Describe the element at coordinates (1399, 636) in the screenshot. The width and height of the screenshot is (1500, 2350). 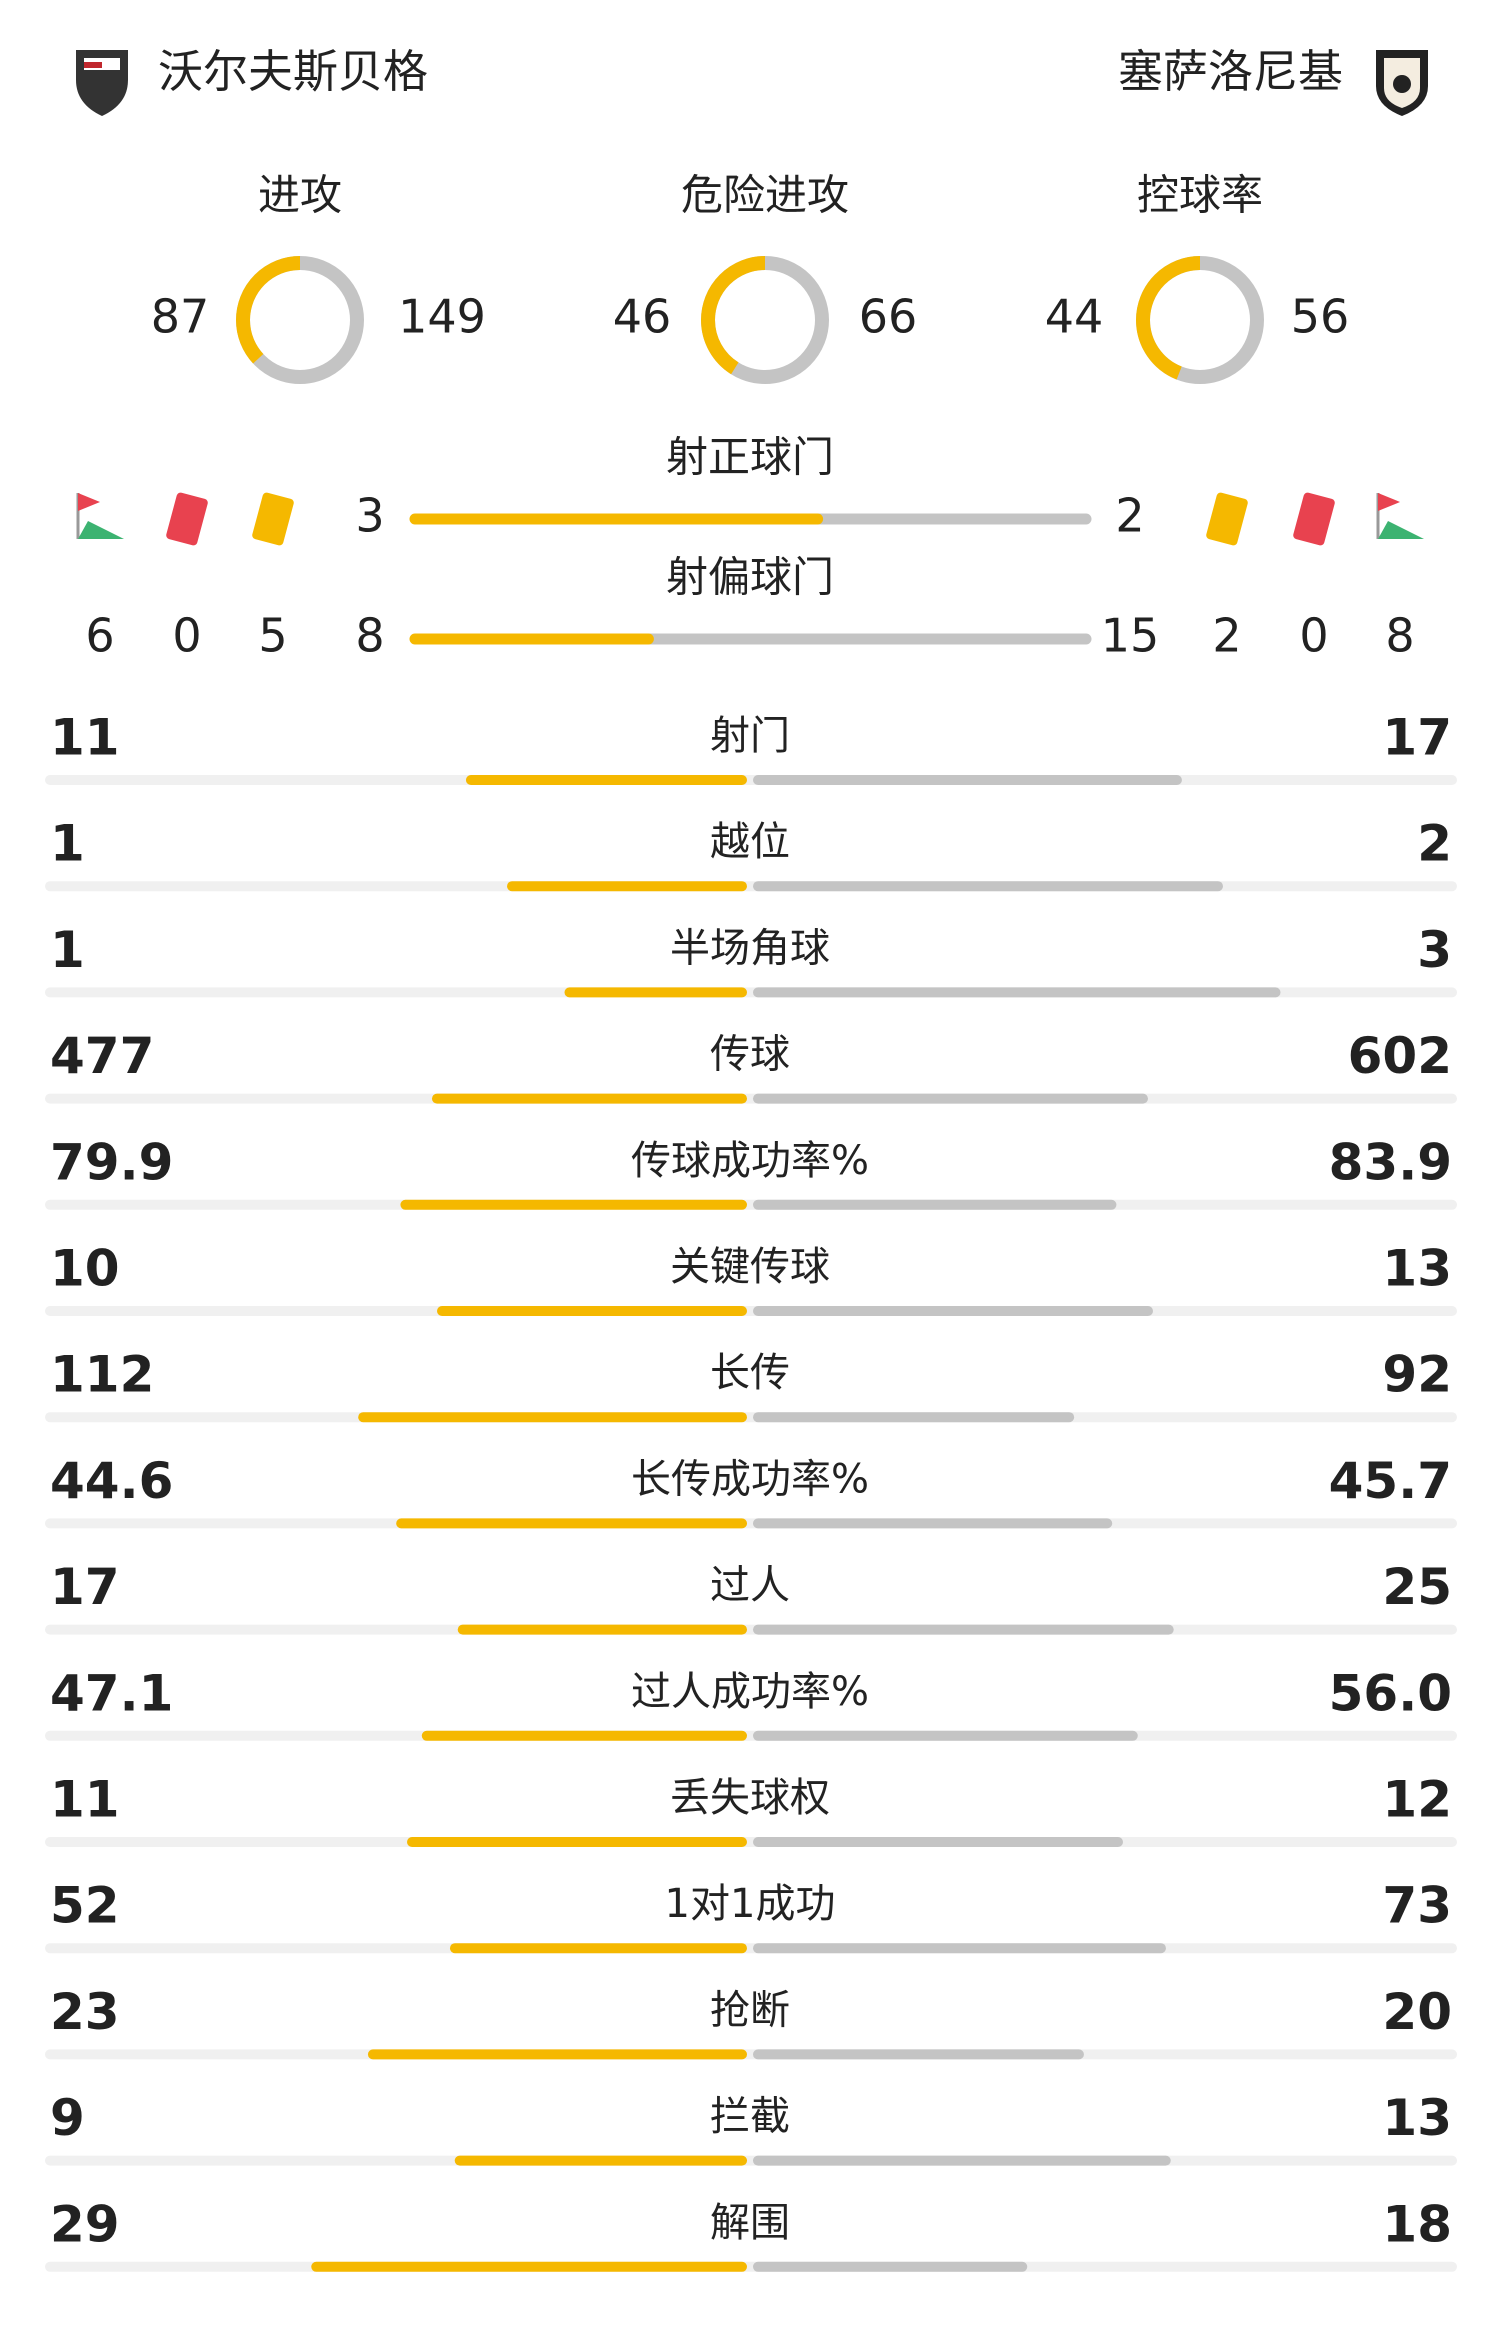
I see `away-event-count: 8` at that location.